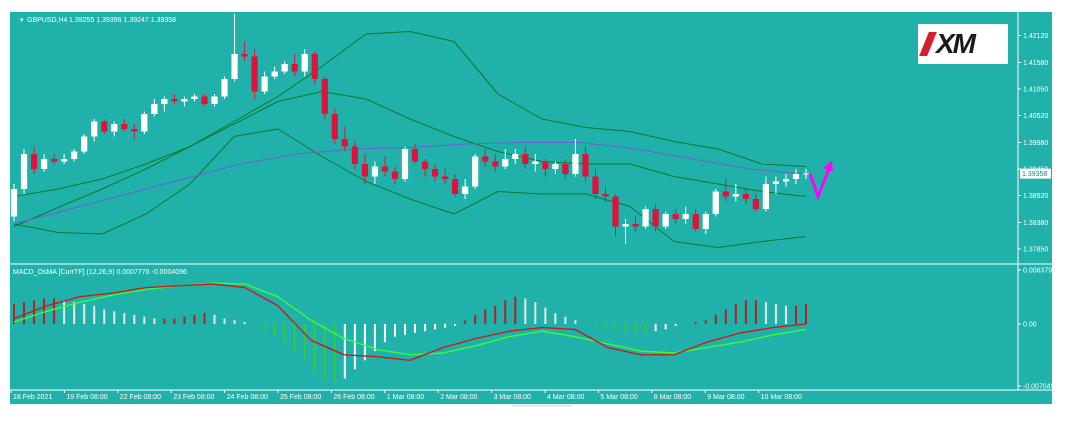  Describe the element at coordinates (193, 397) in the screenshot. I see `time-tick-label: 23 Feb 08:00` at that location.